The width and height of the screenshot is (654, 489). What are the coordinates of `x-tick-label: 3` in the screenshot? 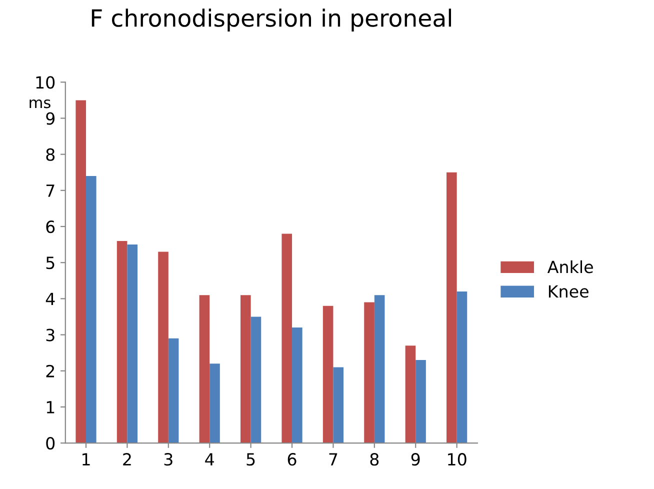 It's located at (168, 459).